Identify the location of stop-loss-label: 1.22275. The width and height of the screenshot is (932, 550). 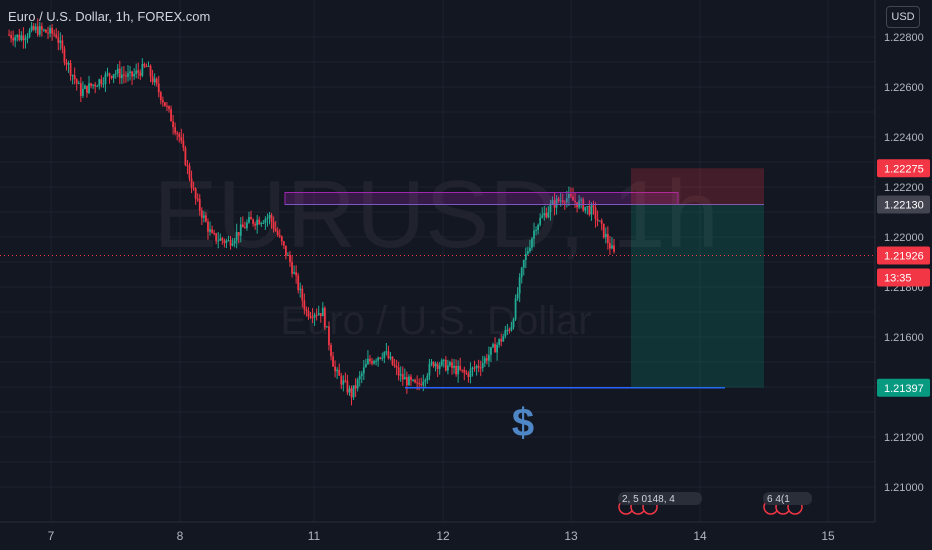
(904, 169).